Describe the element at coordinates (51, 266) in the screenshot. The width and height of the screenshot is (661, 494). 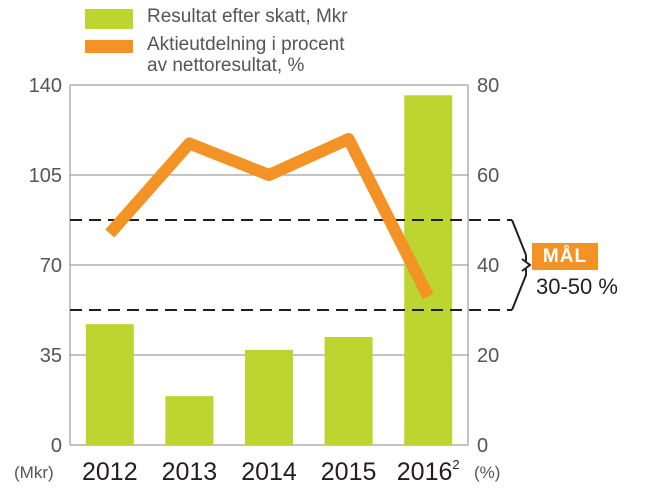
I see `left-axis-tick-label: 70` at that location.